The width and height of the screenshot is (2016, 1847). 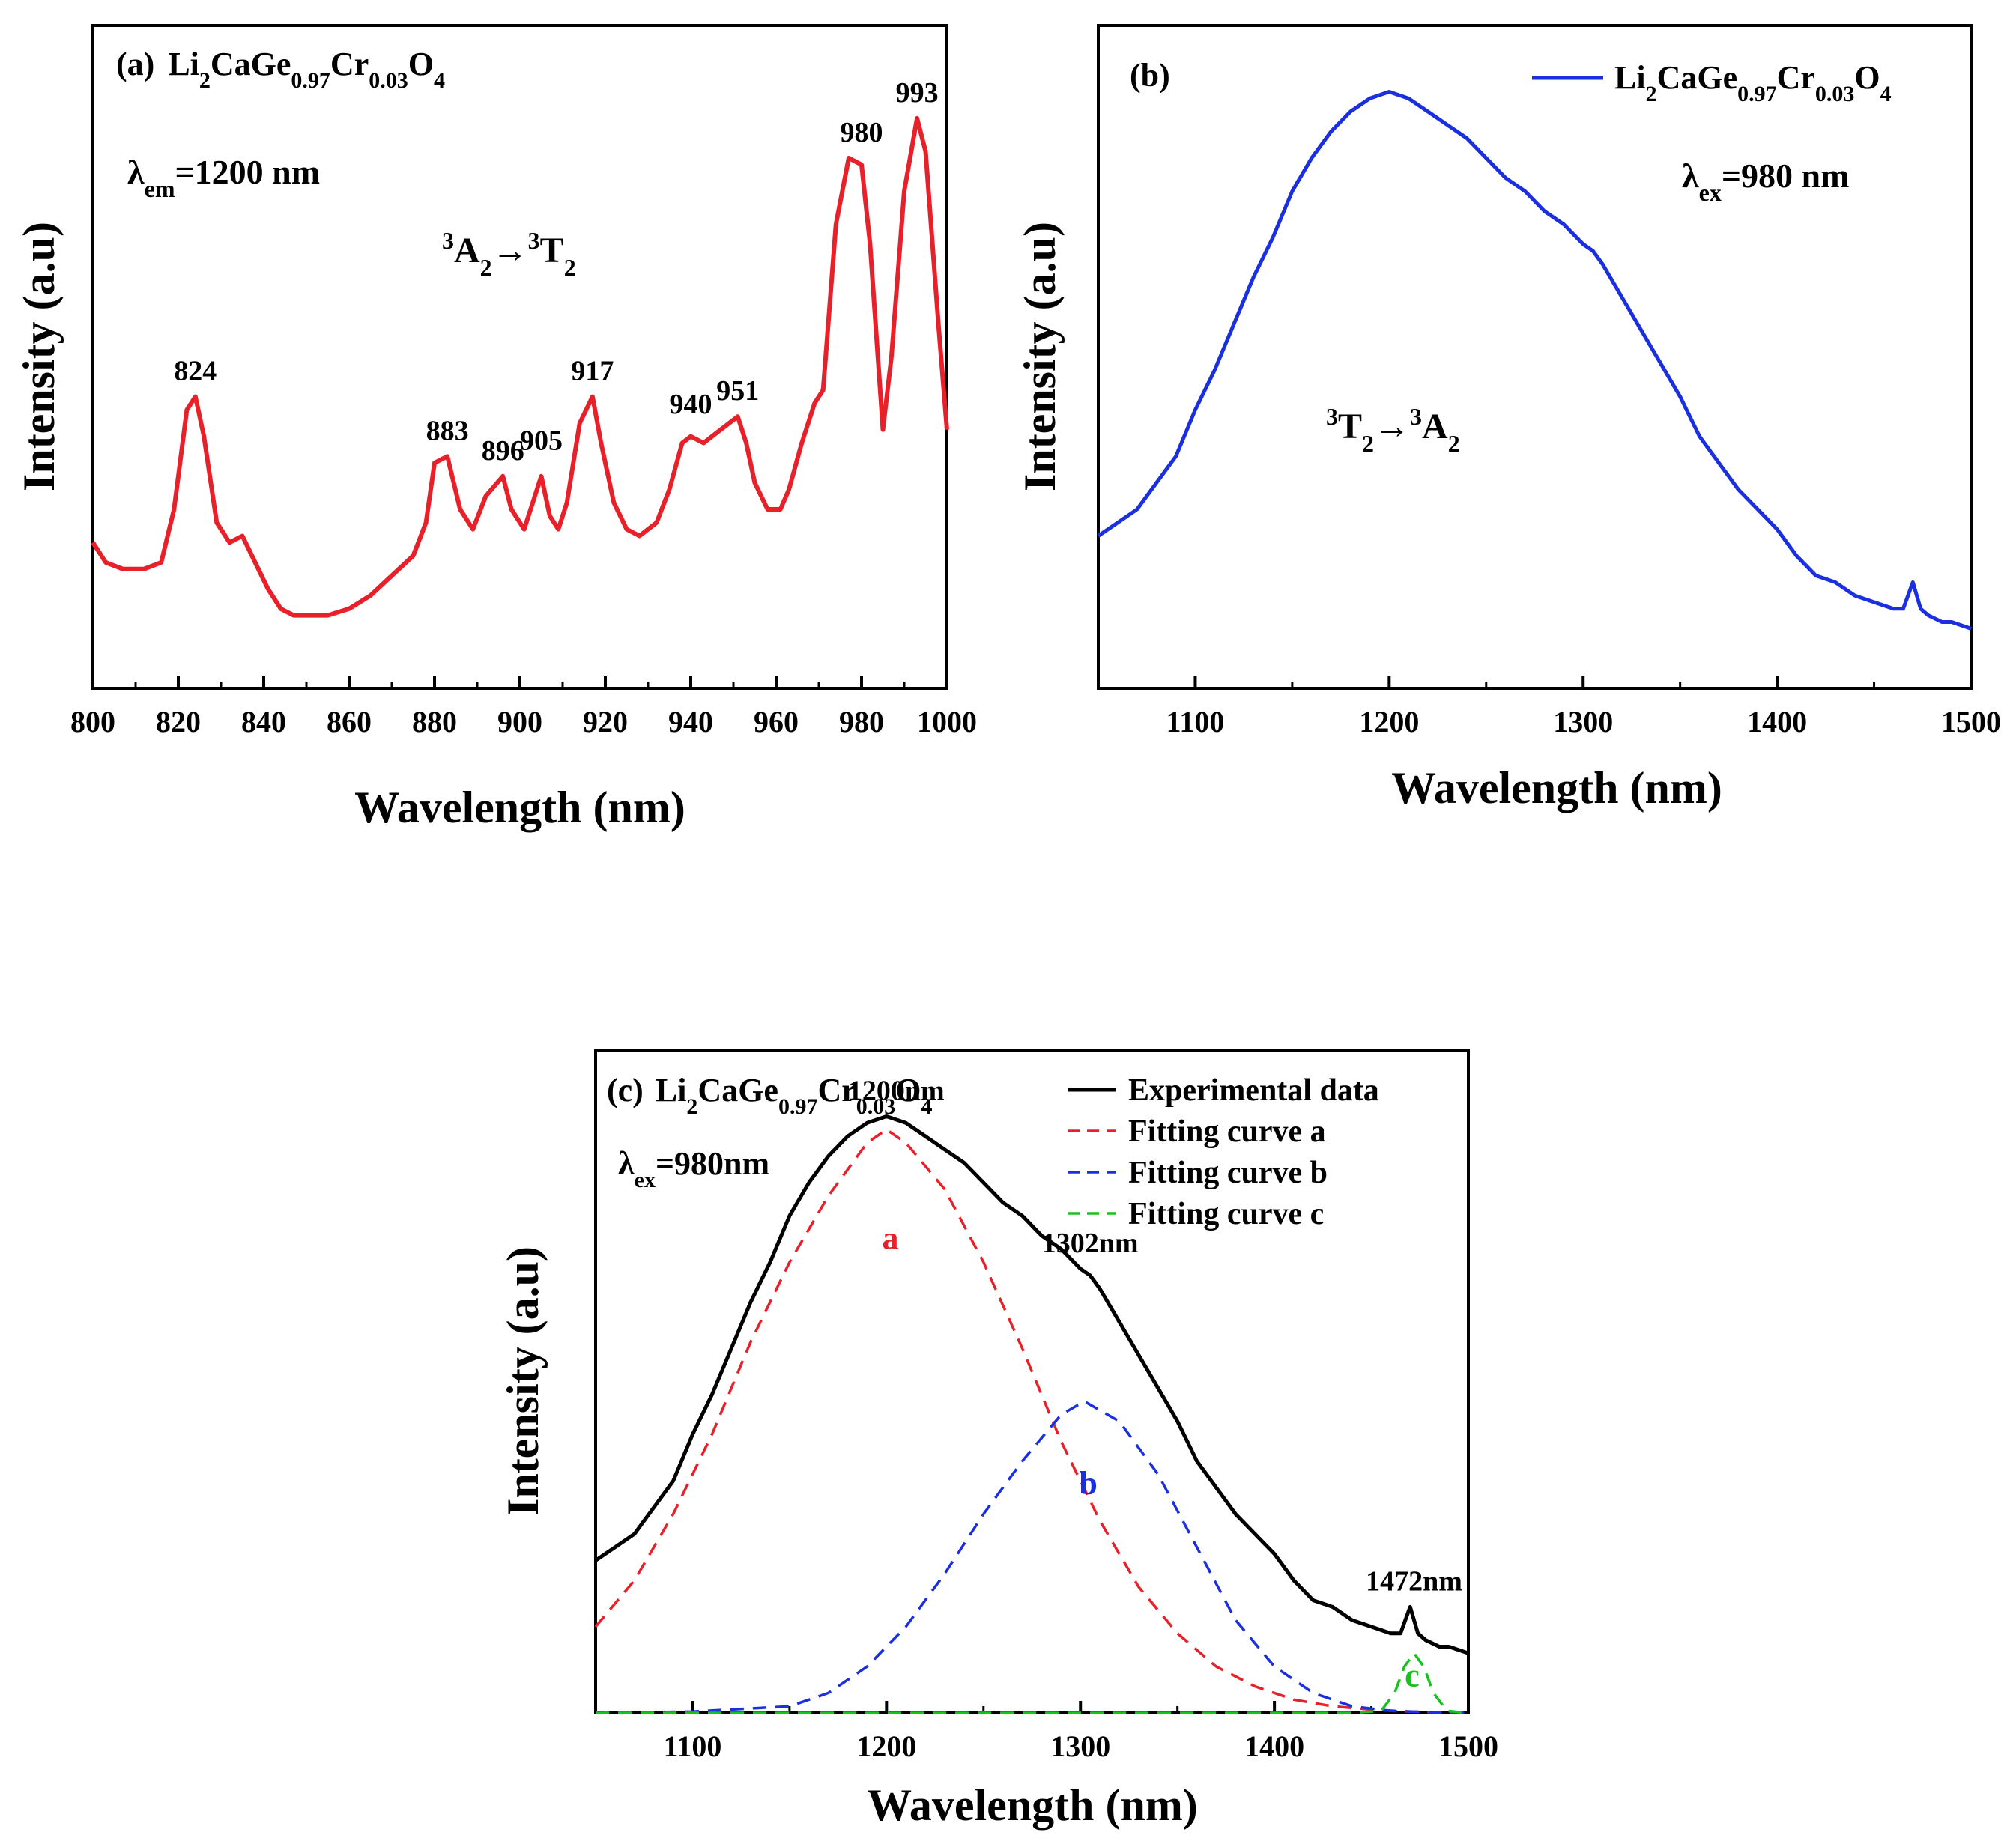 What do you see at coordinates (1414, 1581) in the screenshot?
I see `peak-label: 1472nm` at bounding box center [1414, 1581].